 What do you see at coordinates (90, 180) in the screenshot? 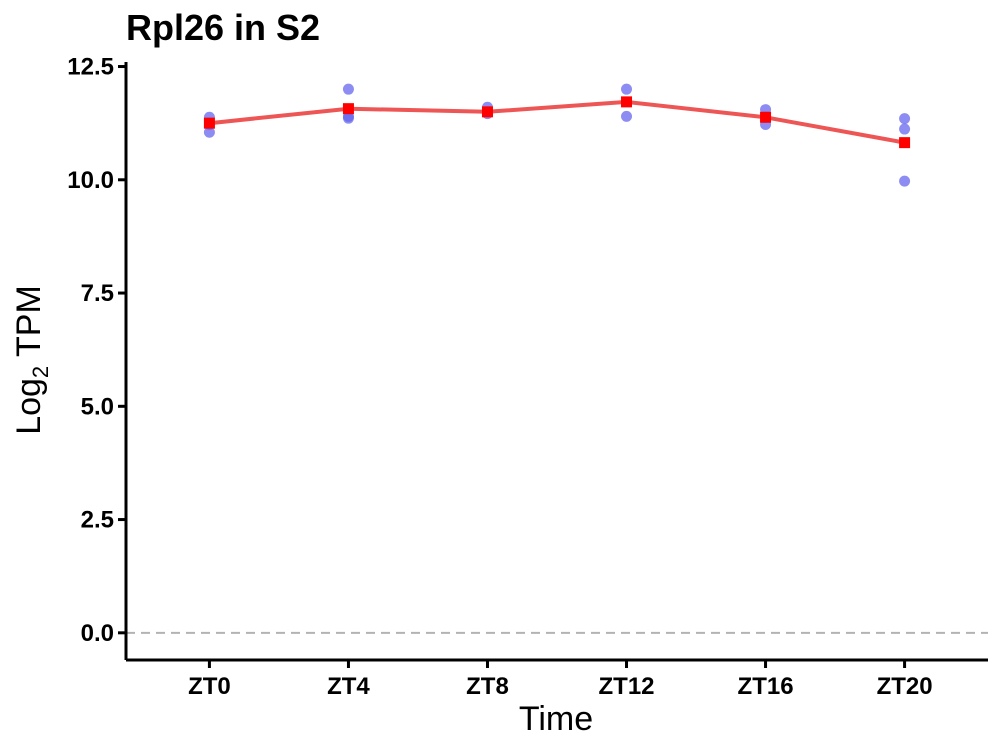
I see `y-tick-label: 10.0` at bounding box center [90, 180].